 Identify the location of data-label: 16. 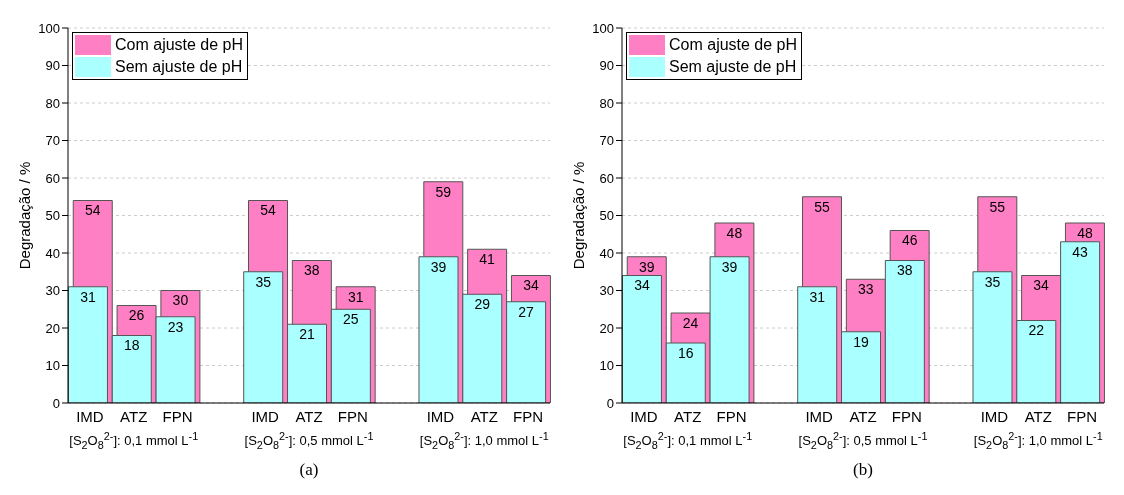
(685, 352).